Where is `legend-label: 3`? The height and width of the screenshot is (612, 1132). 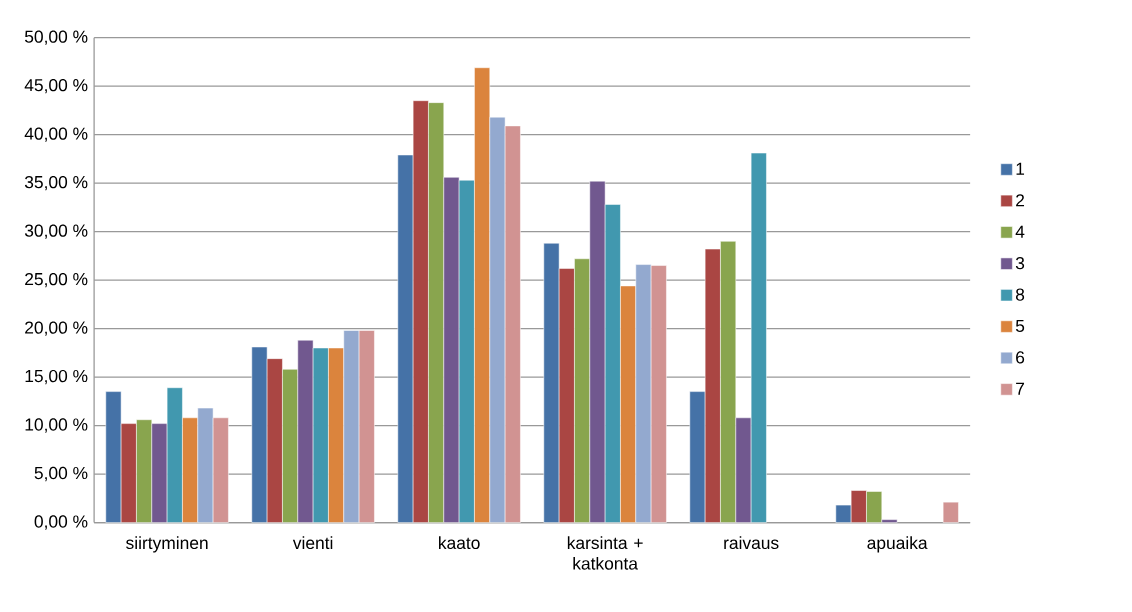 legend-label: 3 is located at coordinates (1020, 263).